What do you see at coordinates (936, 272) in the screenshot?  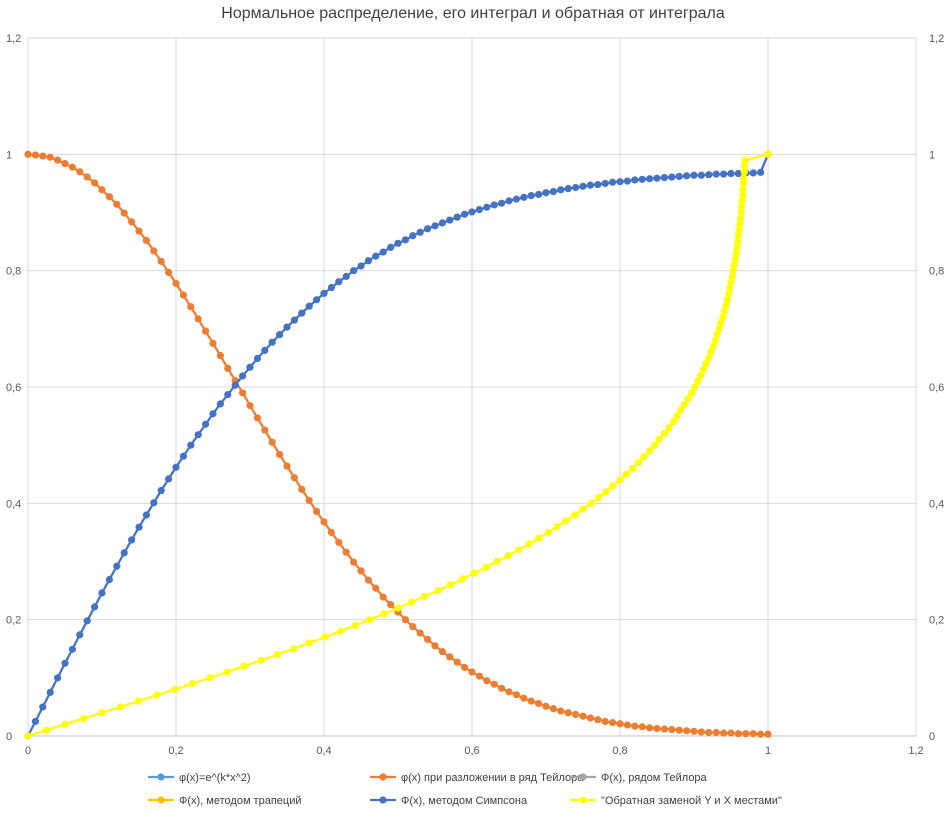 I see `y-tick-label-right: 0,8` at bounding box center [936, 272].